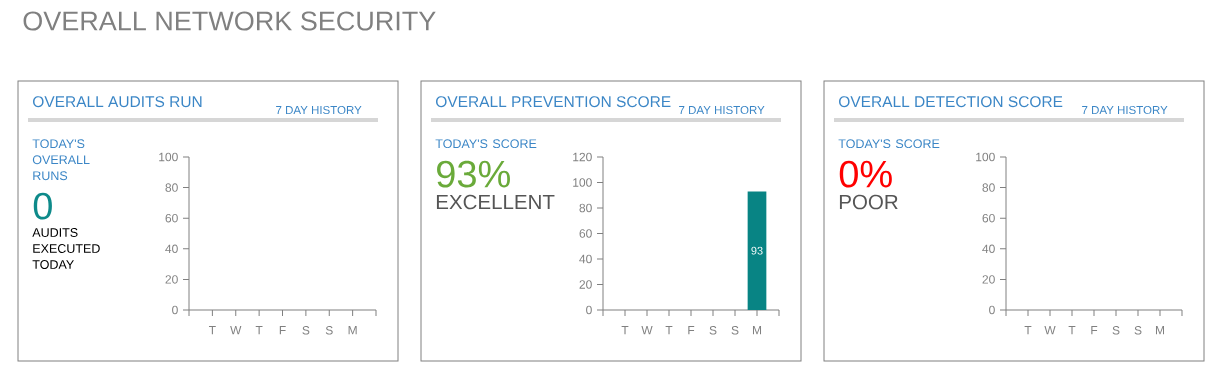 This screenshot has height=376, width=1228. I want to click on text: 0%, so click(865, 174).